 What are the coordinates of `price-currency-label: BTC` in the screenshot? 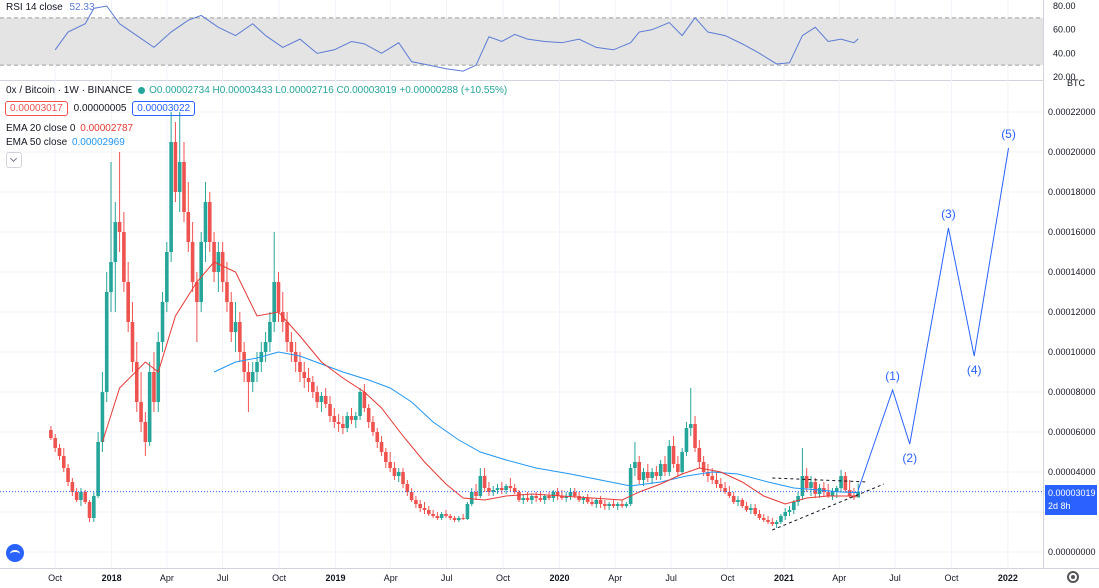 It's located at (1076, 83).